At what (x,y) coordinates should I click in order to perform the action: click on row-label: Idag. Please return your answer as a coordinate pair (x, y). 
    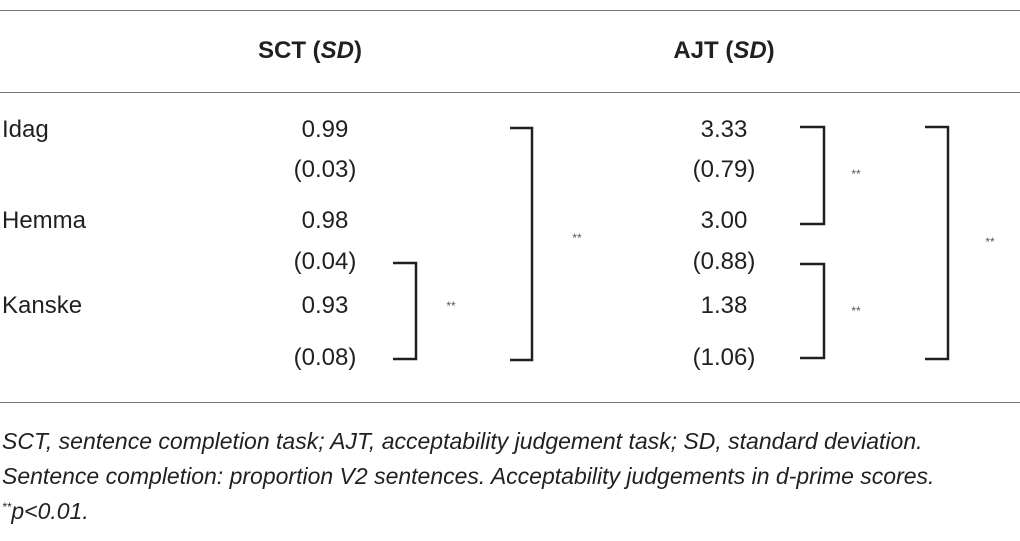
    Looking at the image, I should click on (25, 129).